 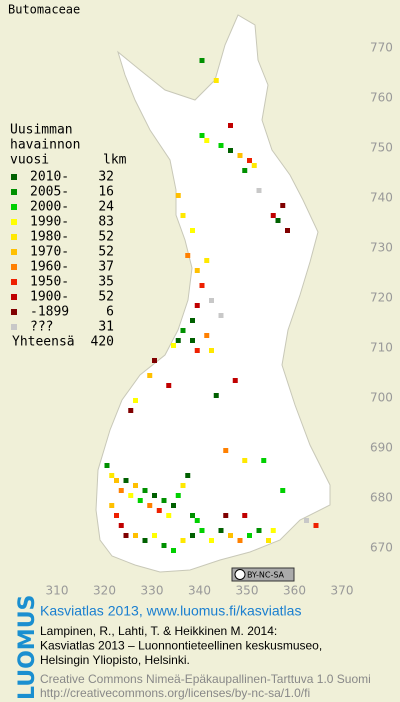 What do you see at coordinates (266, 575) in the screenshot?
I see `cc-badge-text: BY-NC-SA` at bounding box center [266, 575].